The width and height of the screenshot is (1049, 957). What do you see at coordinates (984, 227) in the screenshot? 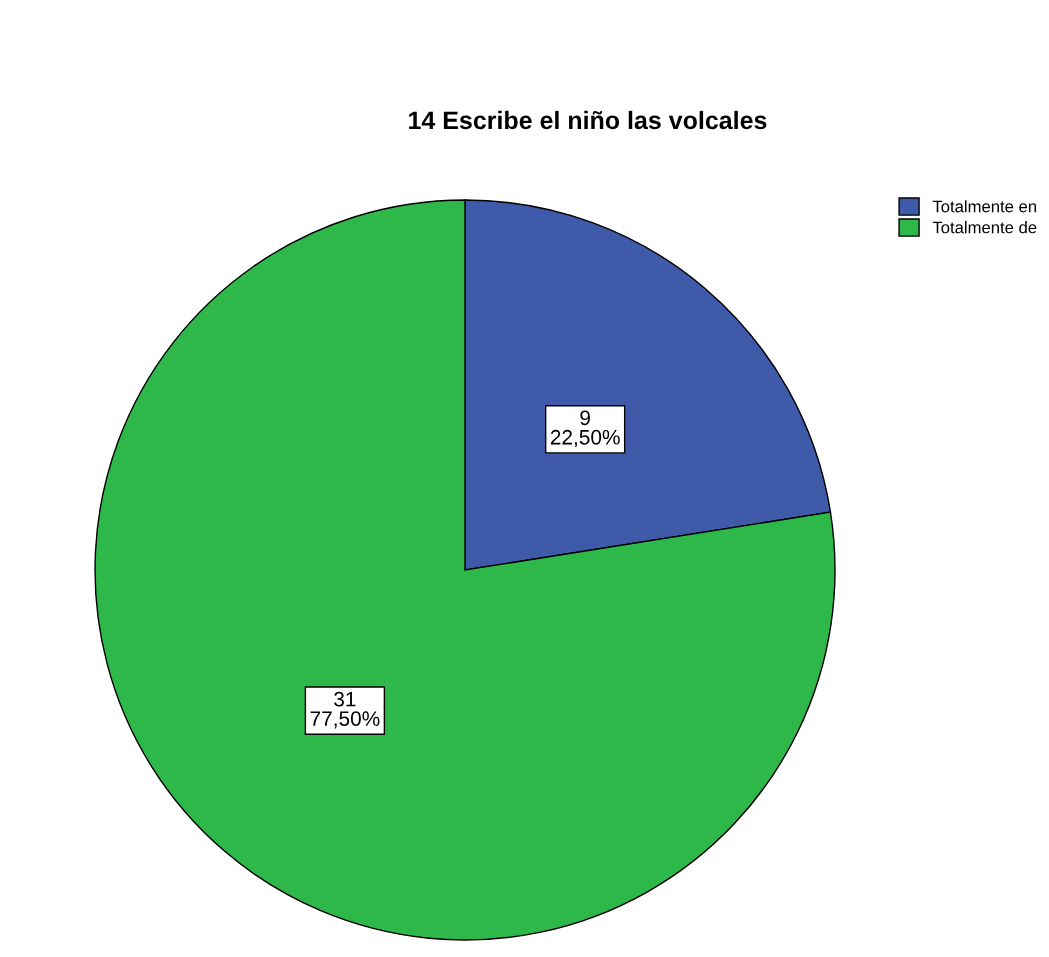
I see `legend-label: Totalmente de` at bounding box center [984, 227].